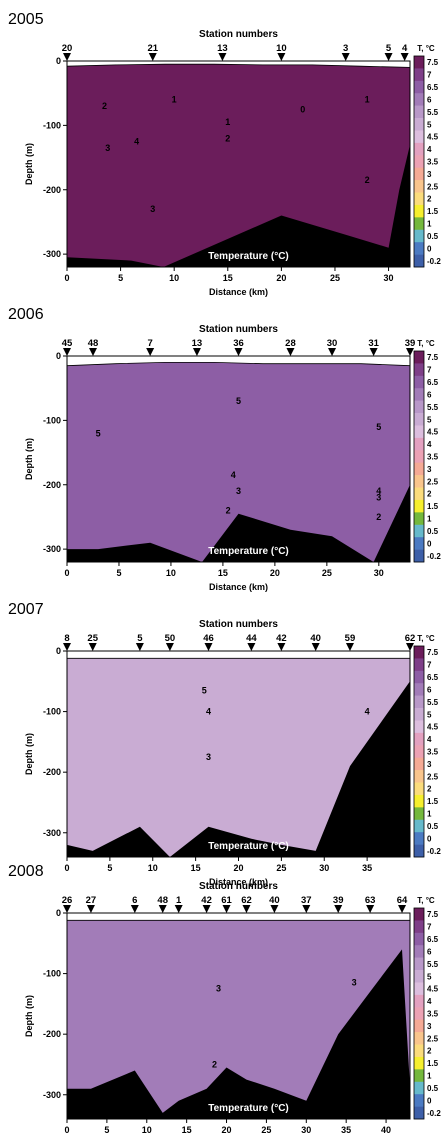 The height and width of the screenshot is (1137, 447). I want to click on colorbar-tick-label: 3, so click(429, 469).